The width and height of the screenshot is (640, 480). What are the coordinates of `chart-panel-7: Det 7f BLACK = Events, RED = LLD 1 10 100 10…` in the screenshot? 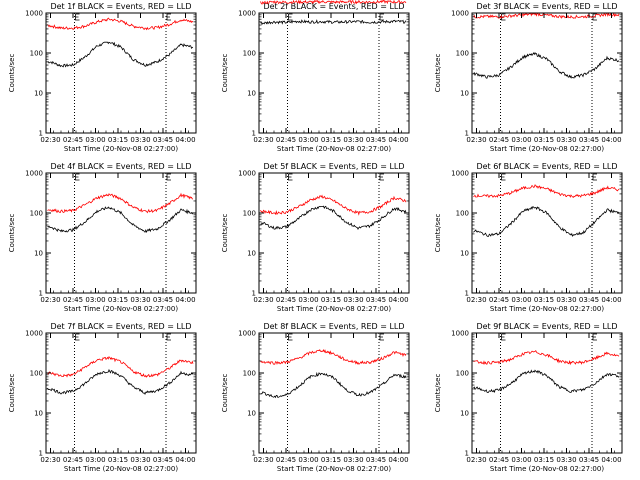 It's located at (106, 400).